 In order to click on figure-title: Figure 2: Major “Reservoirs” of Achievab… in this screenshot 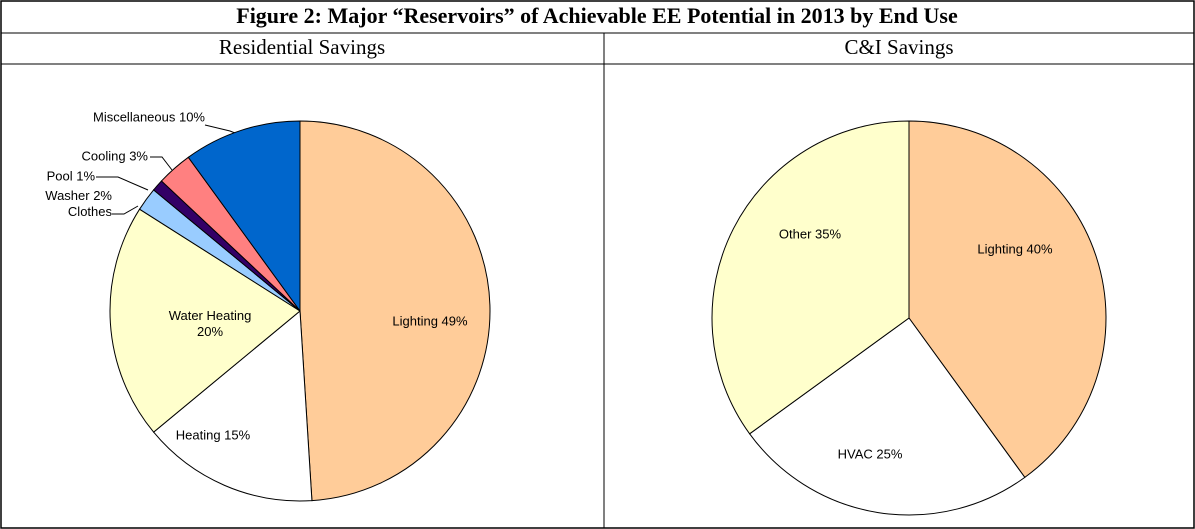, I will do `click(597, 15)`.